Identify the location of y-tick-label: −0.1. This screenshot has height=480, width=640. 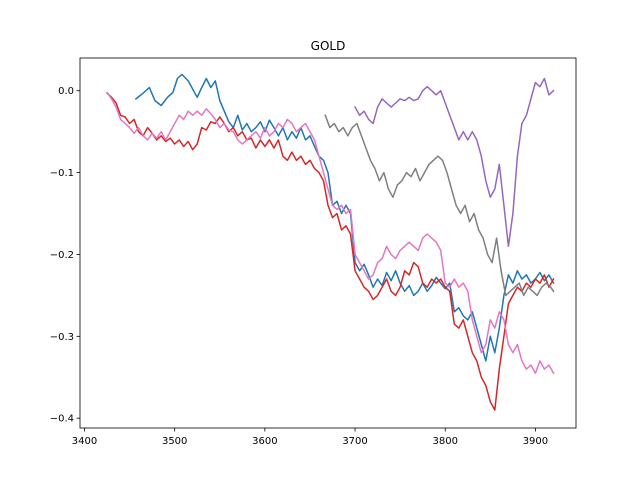
(62, 173).